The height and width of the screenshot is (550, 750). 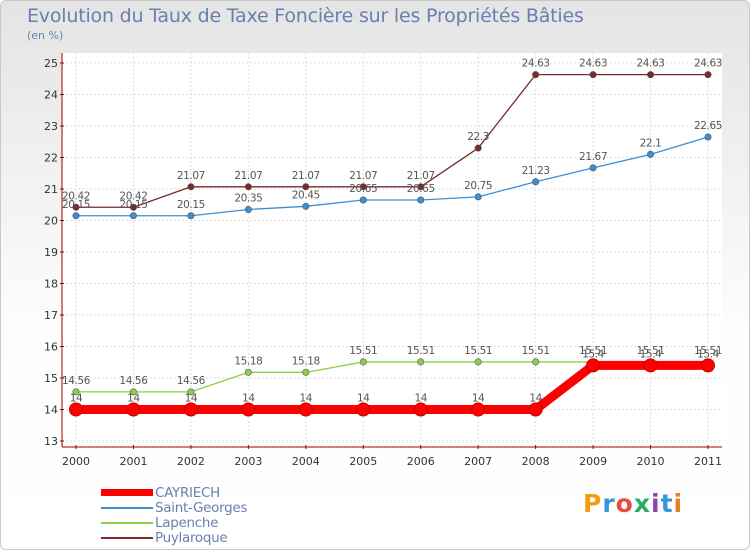 What do you see at coordinates (76, 461) in the screenshot?
I see `x-tick-label: 2000` at bounding box center [76, 461].